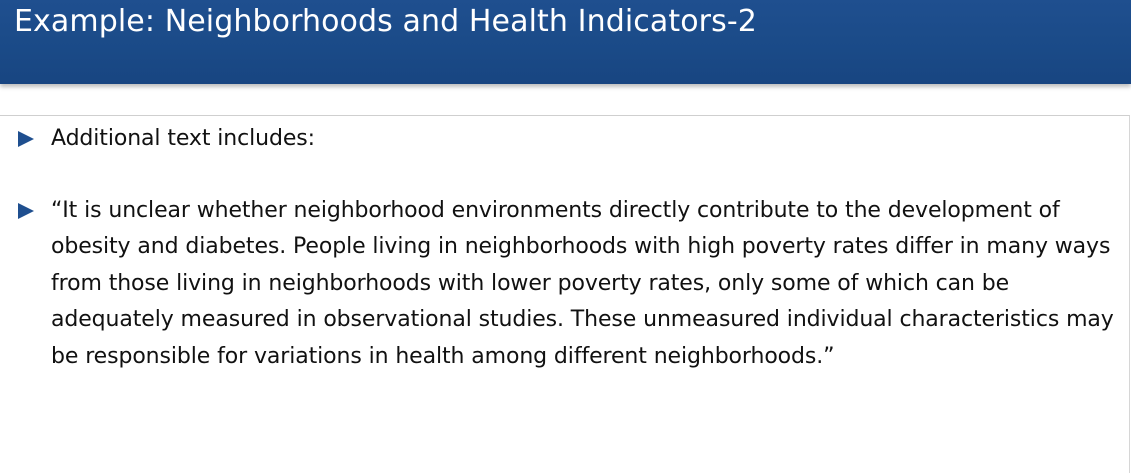 The width and height of the screenshot is (1131, 473). I want to click on bullet-text: Additional text includes:, so click(183, 138).